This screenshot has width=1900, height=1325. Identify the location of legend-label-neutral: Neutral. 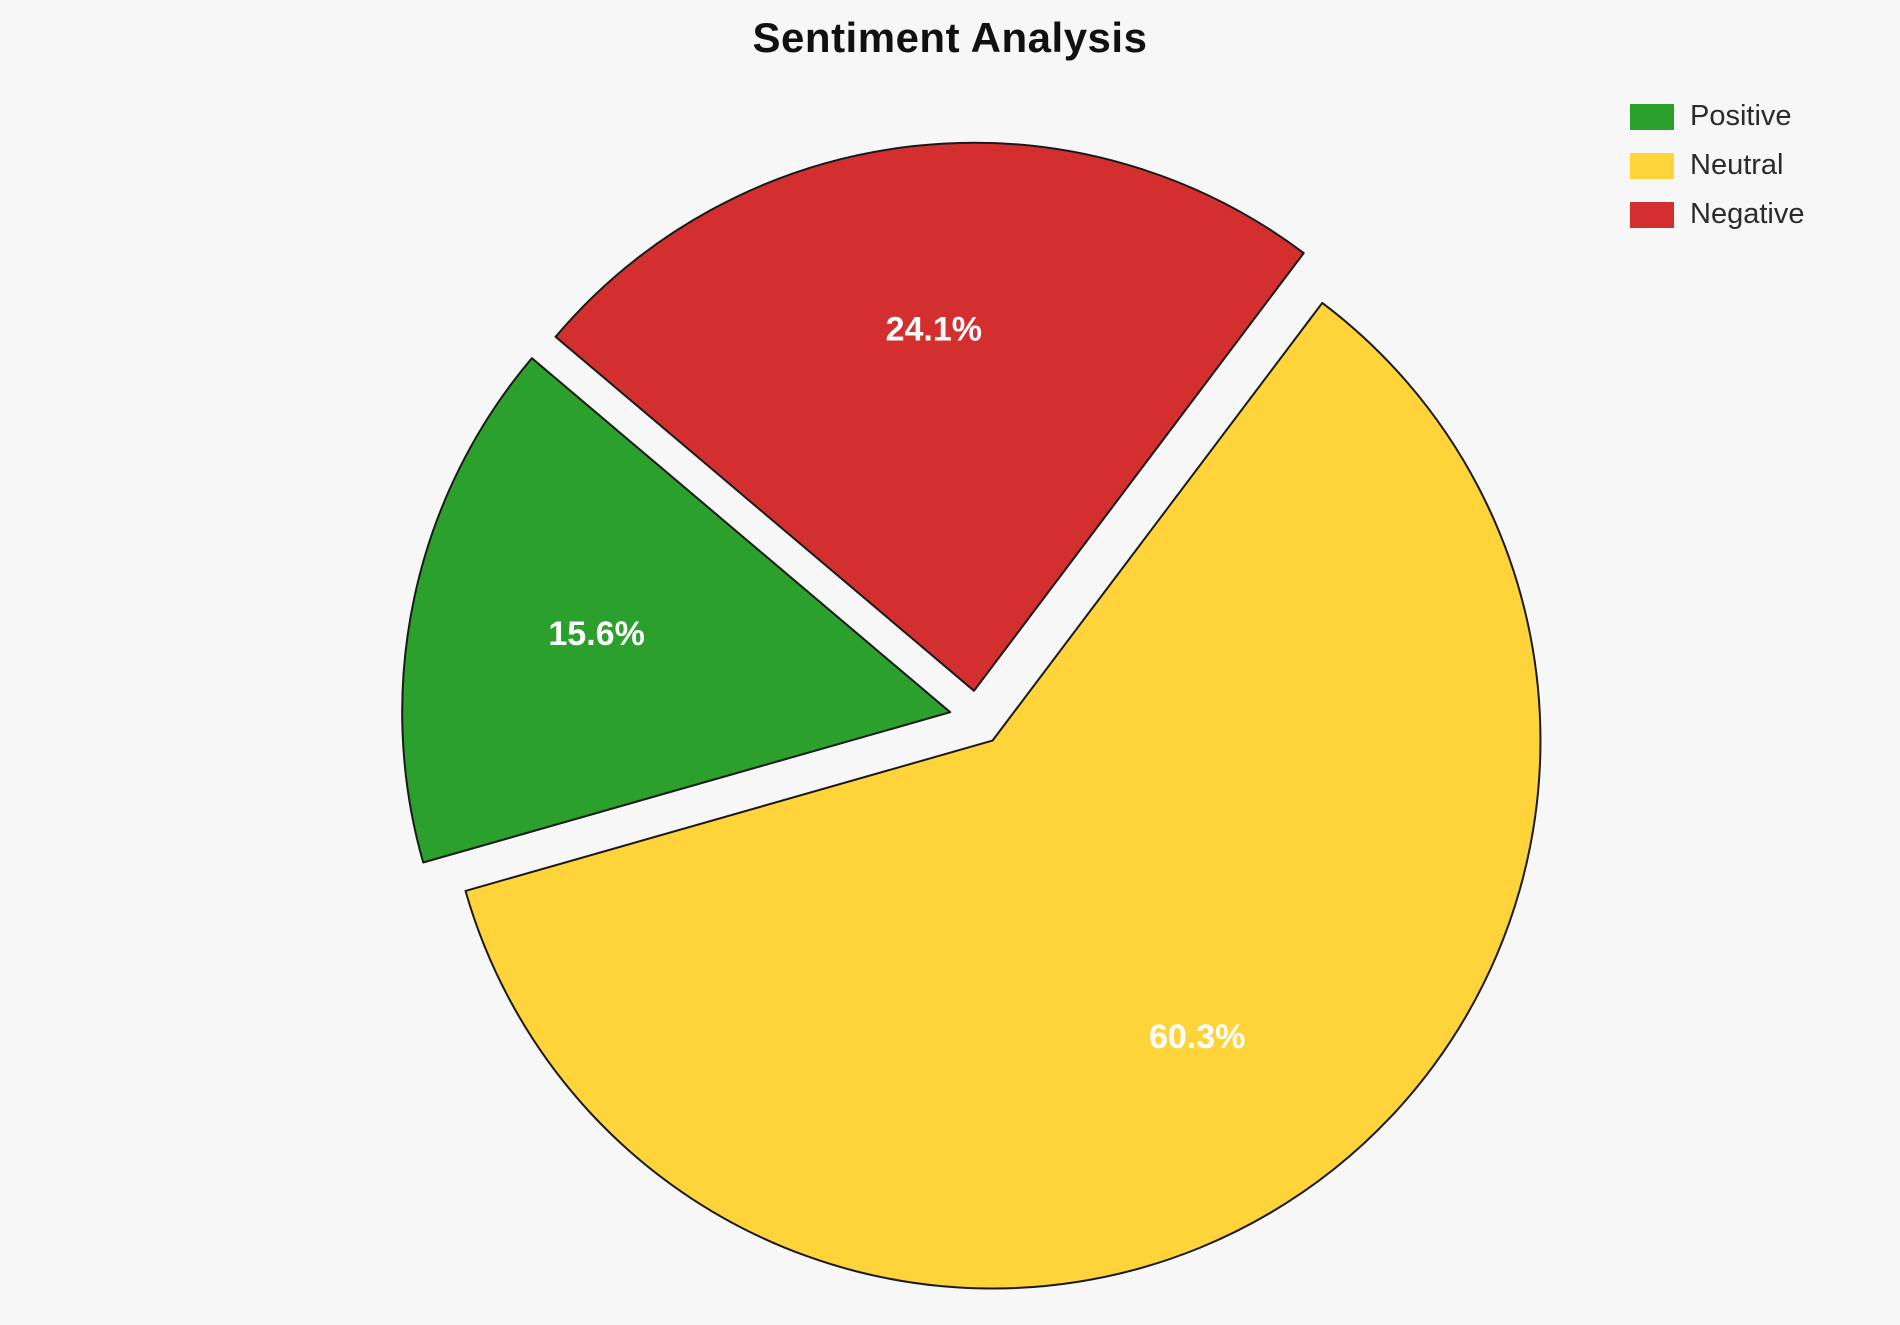
(1737, 165).